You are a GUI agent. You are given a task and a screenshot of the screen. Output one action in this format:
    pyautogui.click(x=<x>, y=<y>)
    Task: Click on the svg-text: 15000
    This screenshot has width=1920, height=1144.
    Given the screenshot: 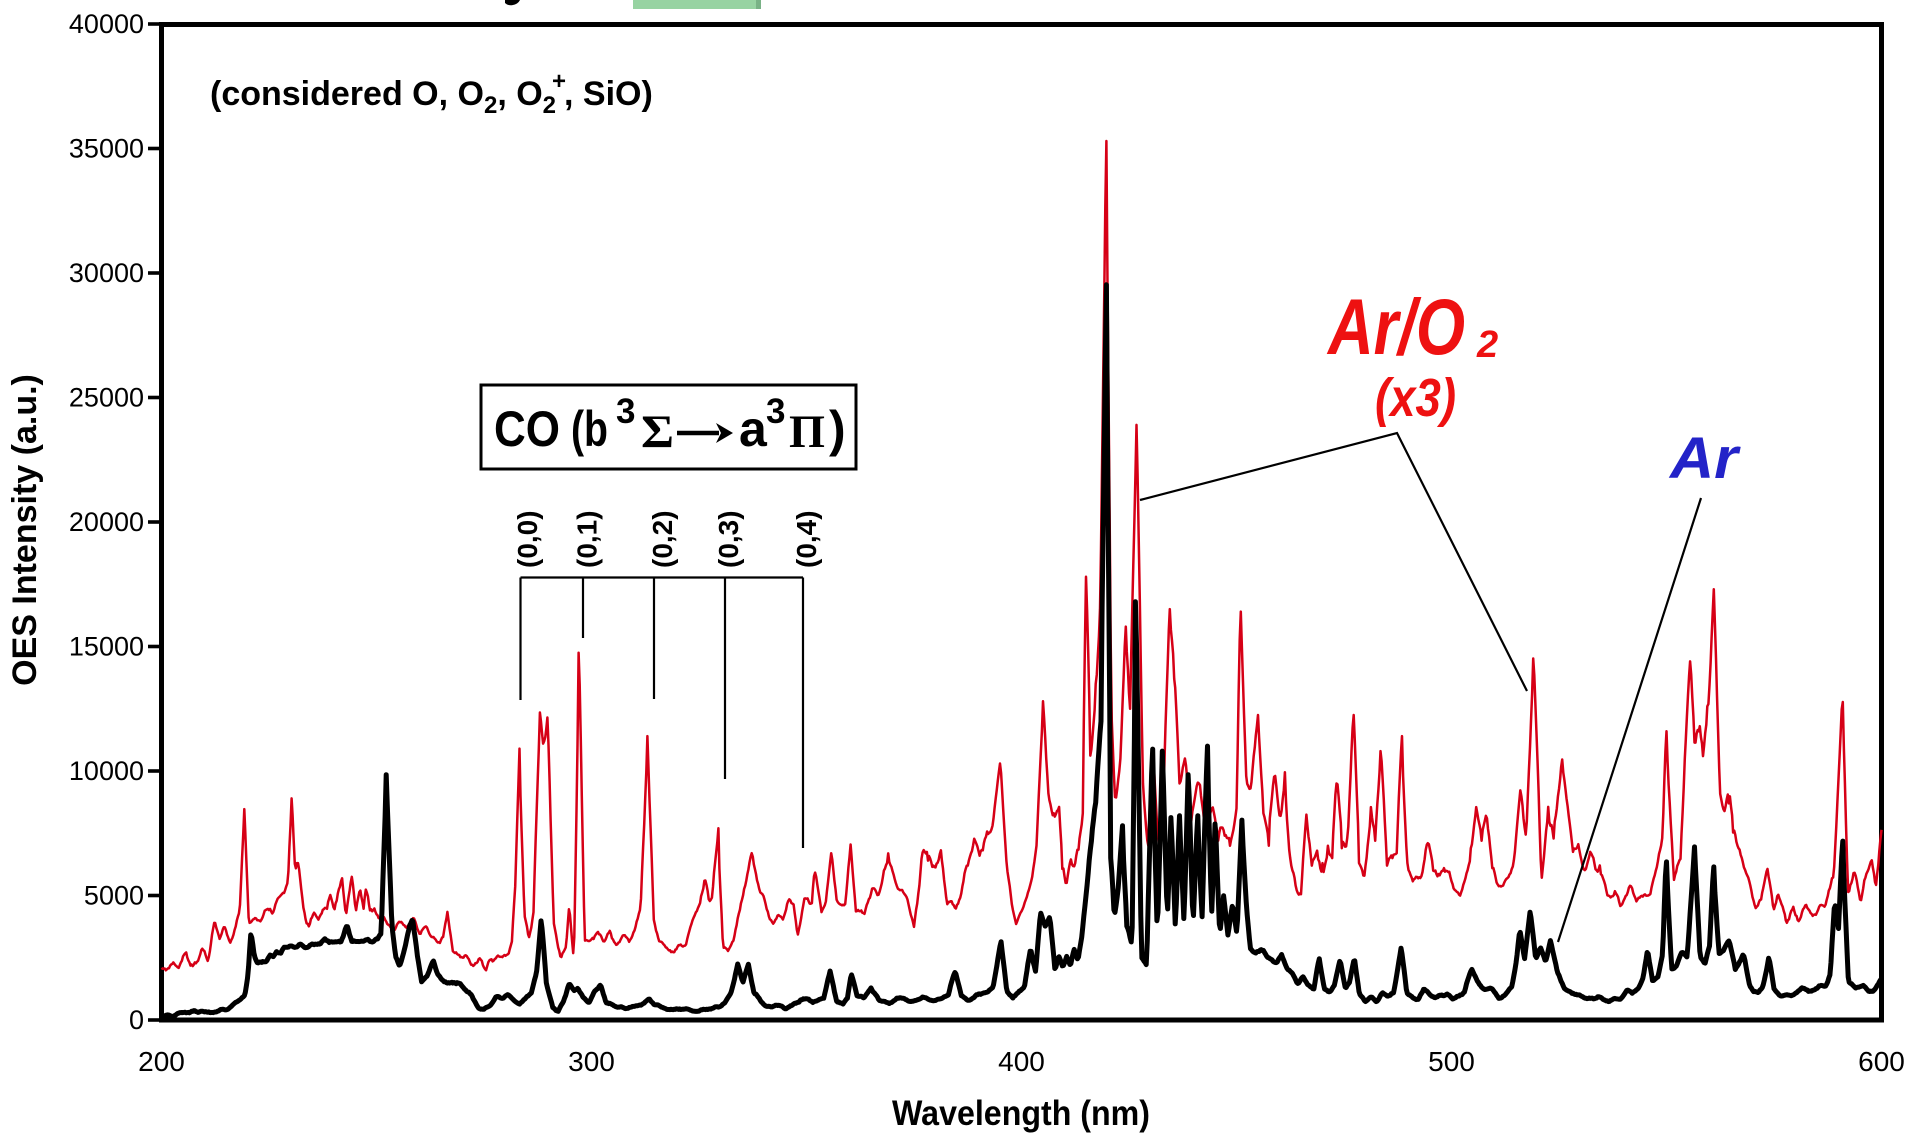 What is the action you would take?
    pyautogui.click(x=106, y=647)
    